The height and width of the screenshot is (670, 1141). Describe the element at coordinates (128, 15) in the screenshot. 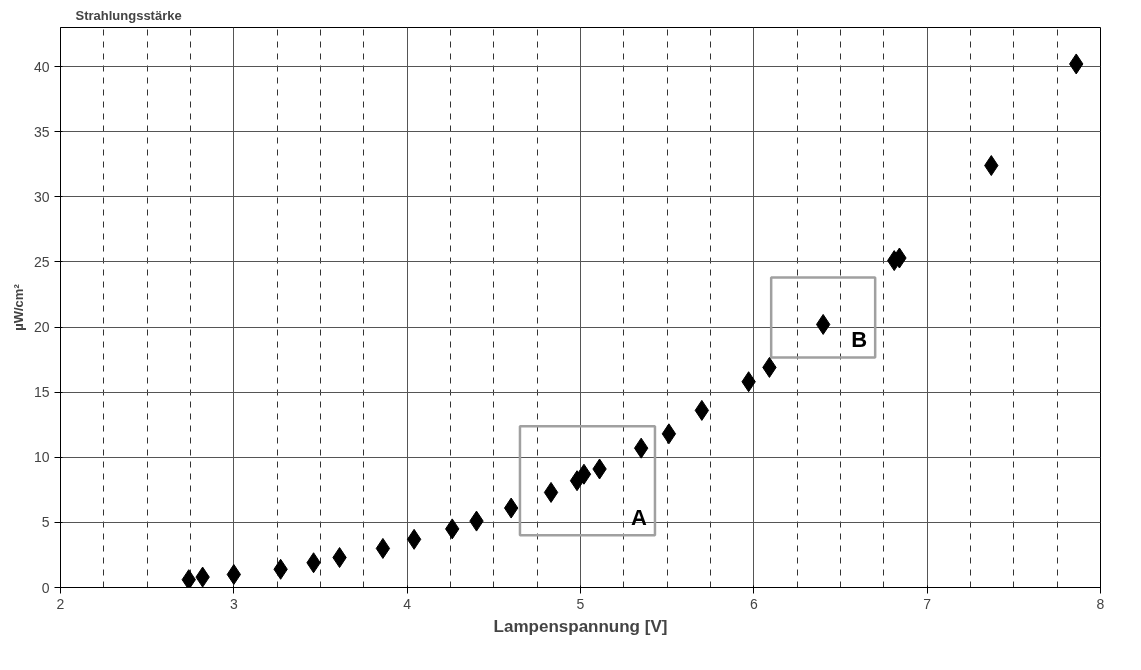

I see `chart-title: Strahlungsstärke` at that location.